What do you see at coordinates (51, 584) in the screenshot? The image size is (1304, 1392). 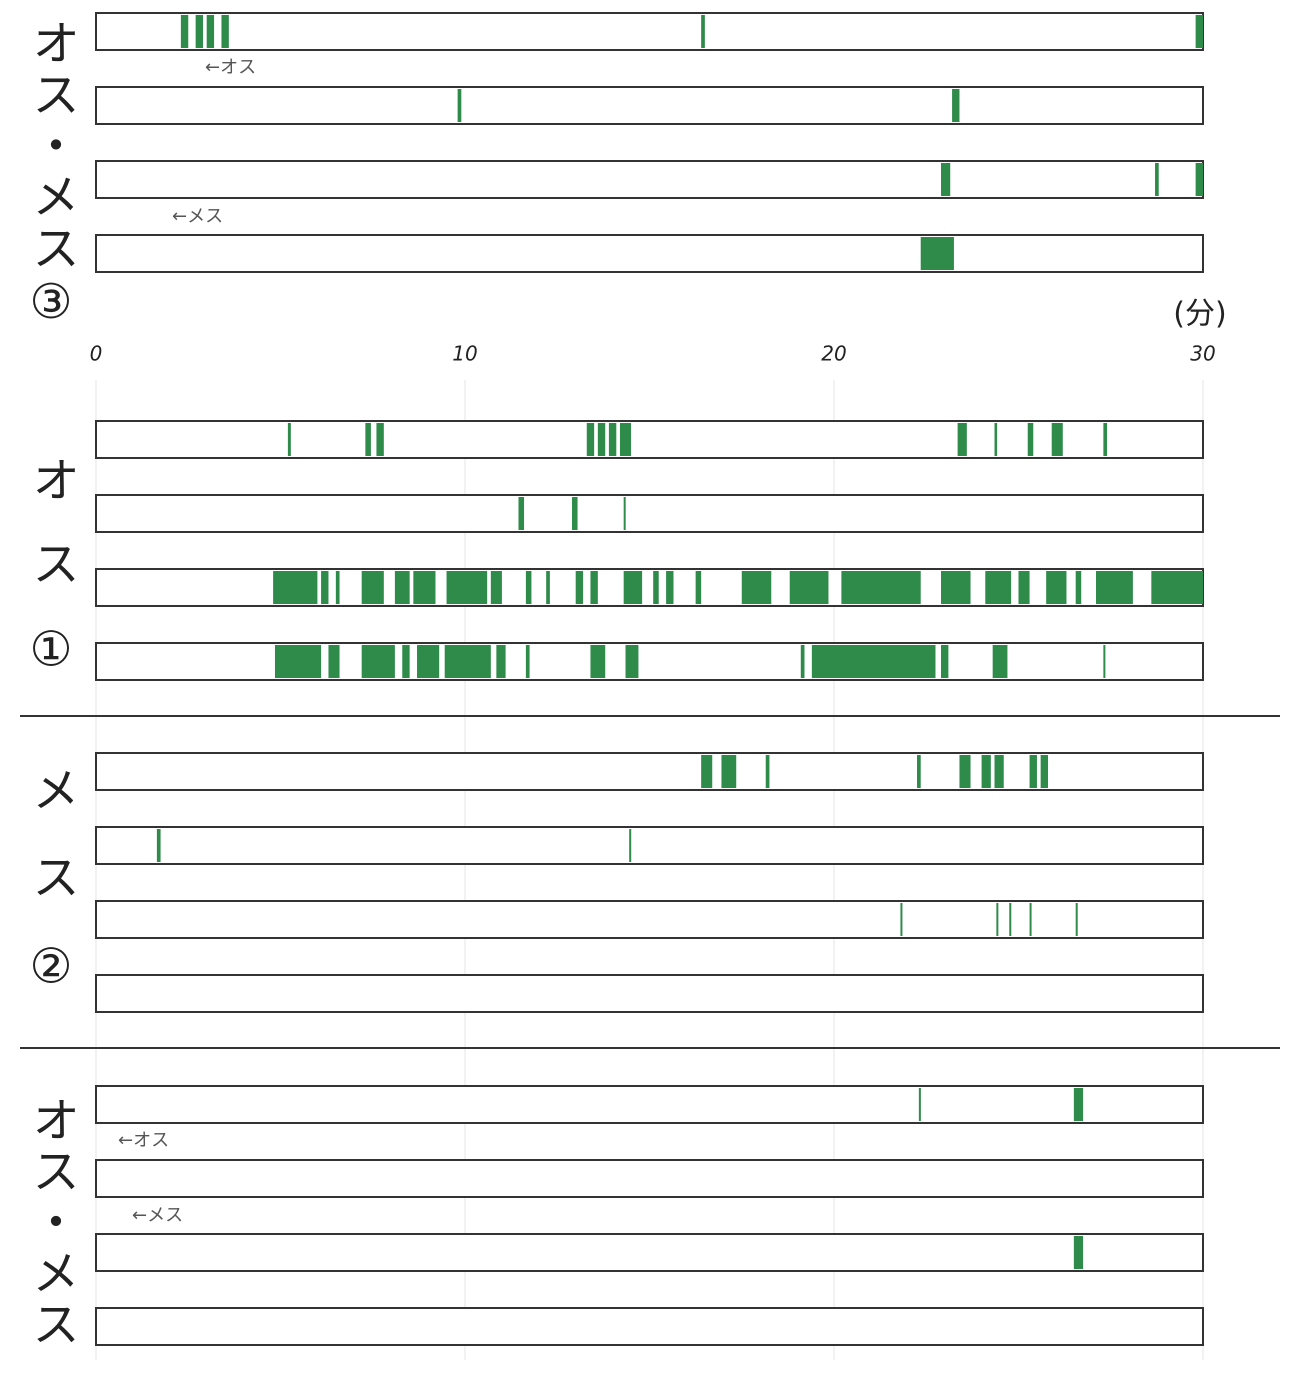 I see `group-label: オス①` at bounding box center [51, 584].